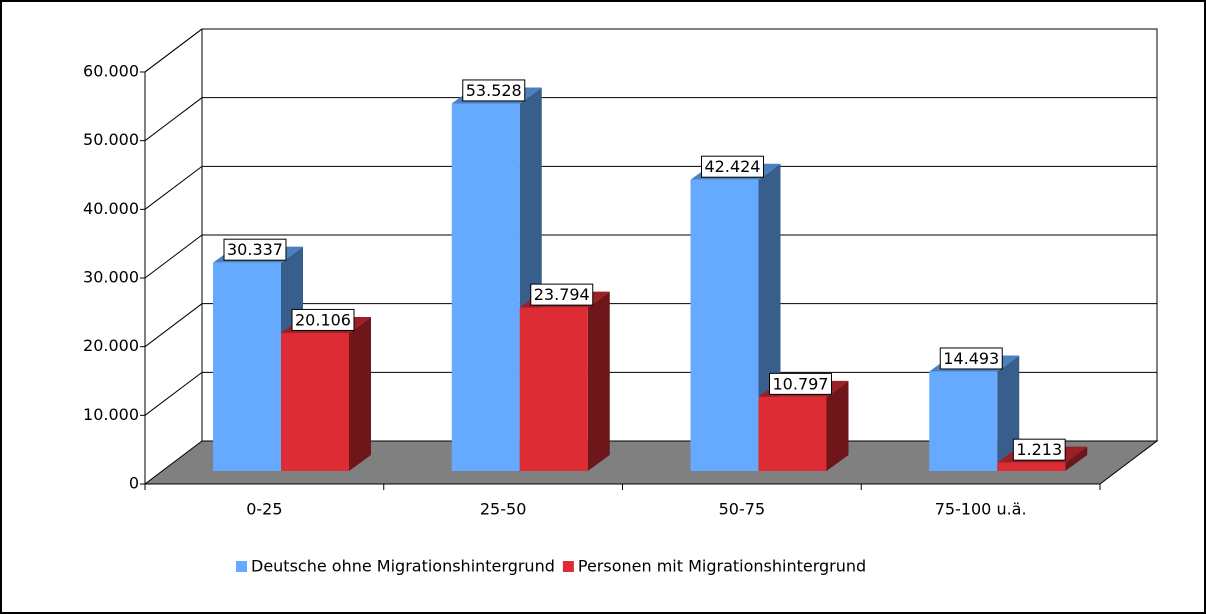 This screenshot has width=1206, height=614. I want to click on value-label: 20.106, so click(323, 319).